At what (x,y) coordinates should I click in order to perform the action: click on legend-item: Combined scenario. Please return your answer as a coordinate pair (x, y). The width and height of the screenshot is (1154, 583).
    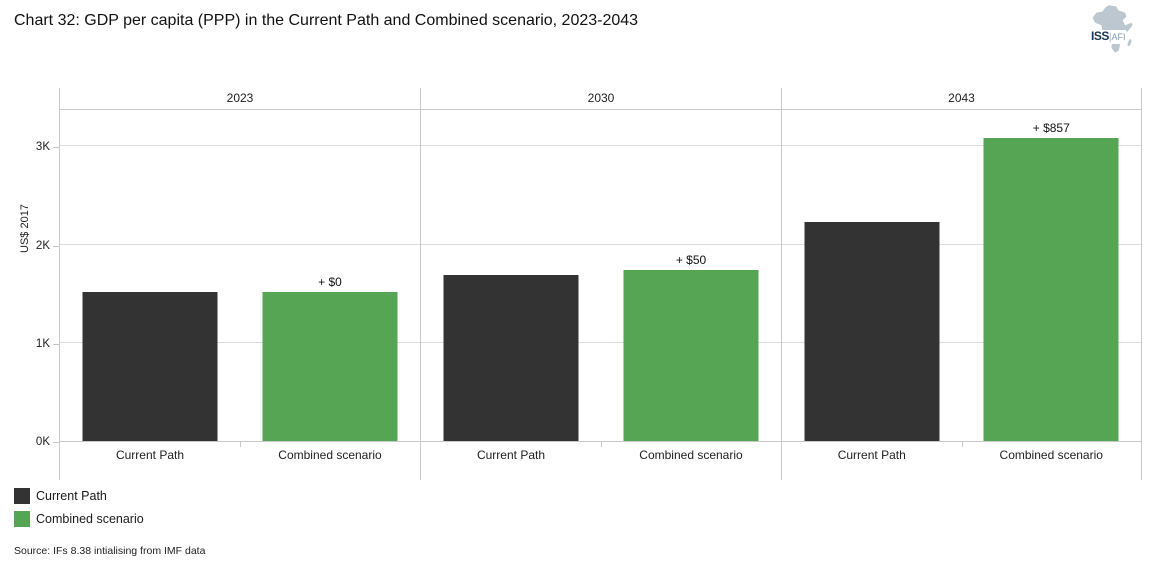
    Looking at the image, I should click on (79, 519).